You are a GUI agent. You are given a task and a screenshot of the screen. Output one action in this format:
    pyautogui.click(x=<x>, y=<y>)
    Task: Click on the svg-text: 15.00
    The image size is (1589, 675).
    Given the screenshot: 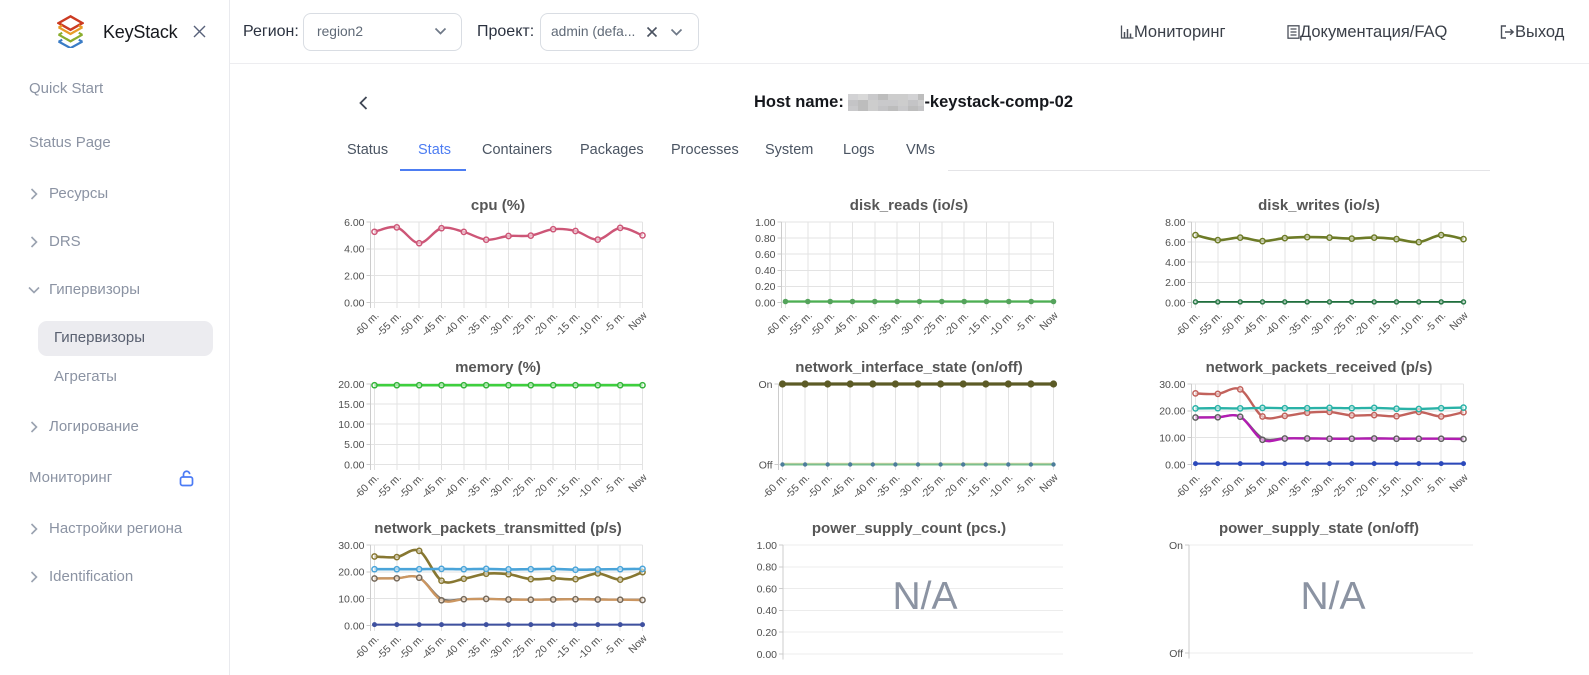 What is the action you would take?
    pyautogui.click(x=351, y=404)
    